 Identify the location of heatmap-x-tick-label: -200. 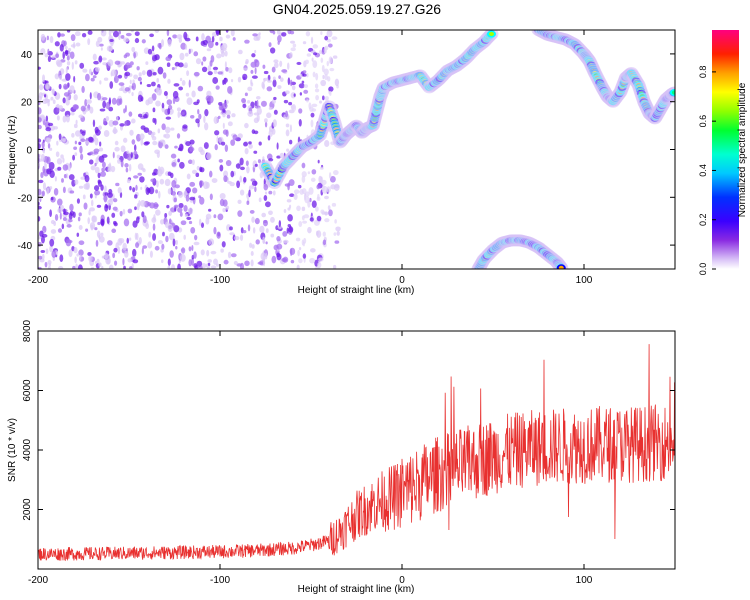
(38, 280).